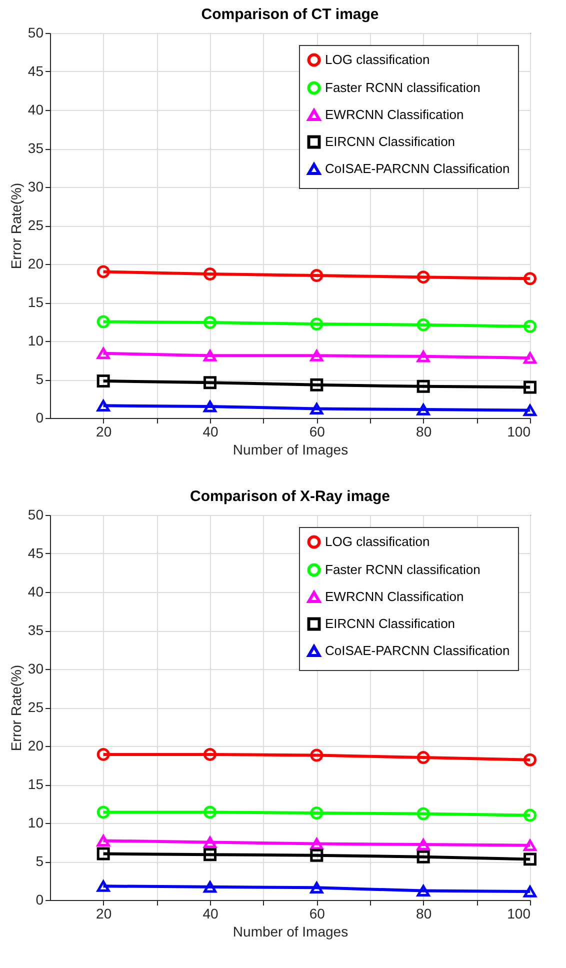  What do you see at coordinates (290, 496) in the screenshot?
I see `chart-title: Comparison of X-Ray image` at bounding box center [290, 496].